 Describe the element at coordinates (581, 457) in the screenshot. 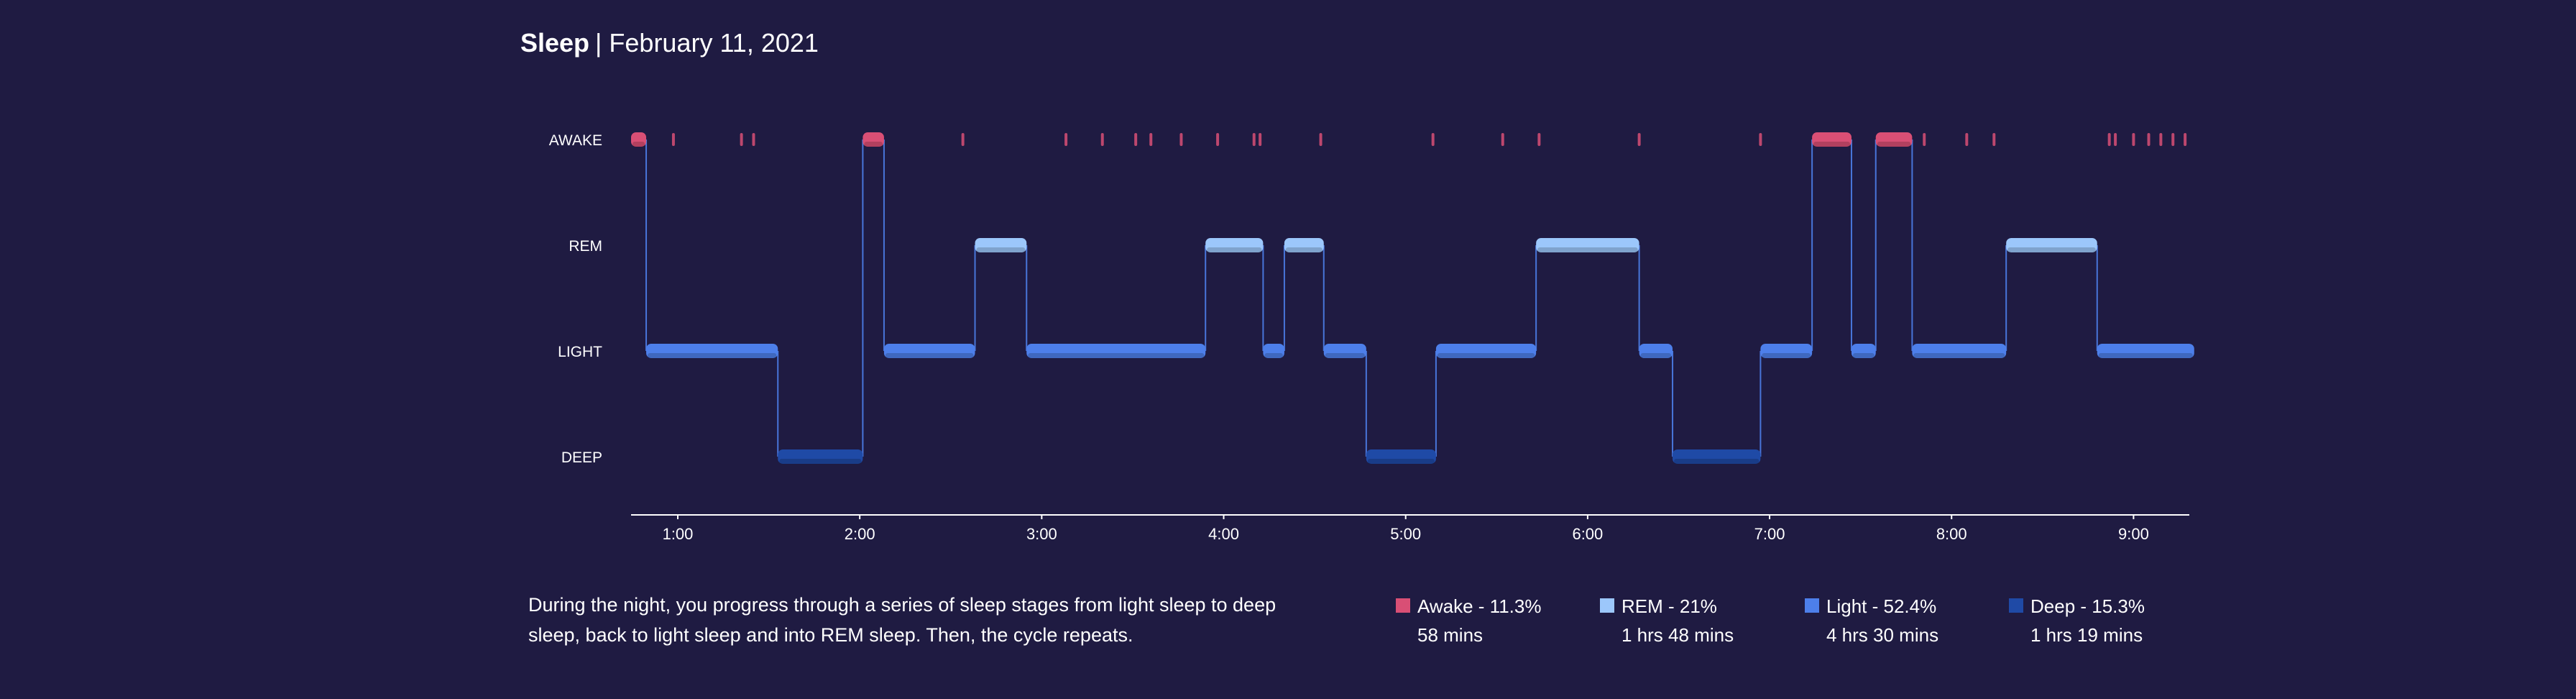

I see `y-label-deep: DEEP` at that location.